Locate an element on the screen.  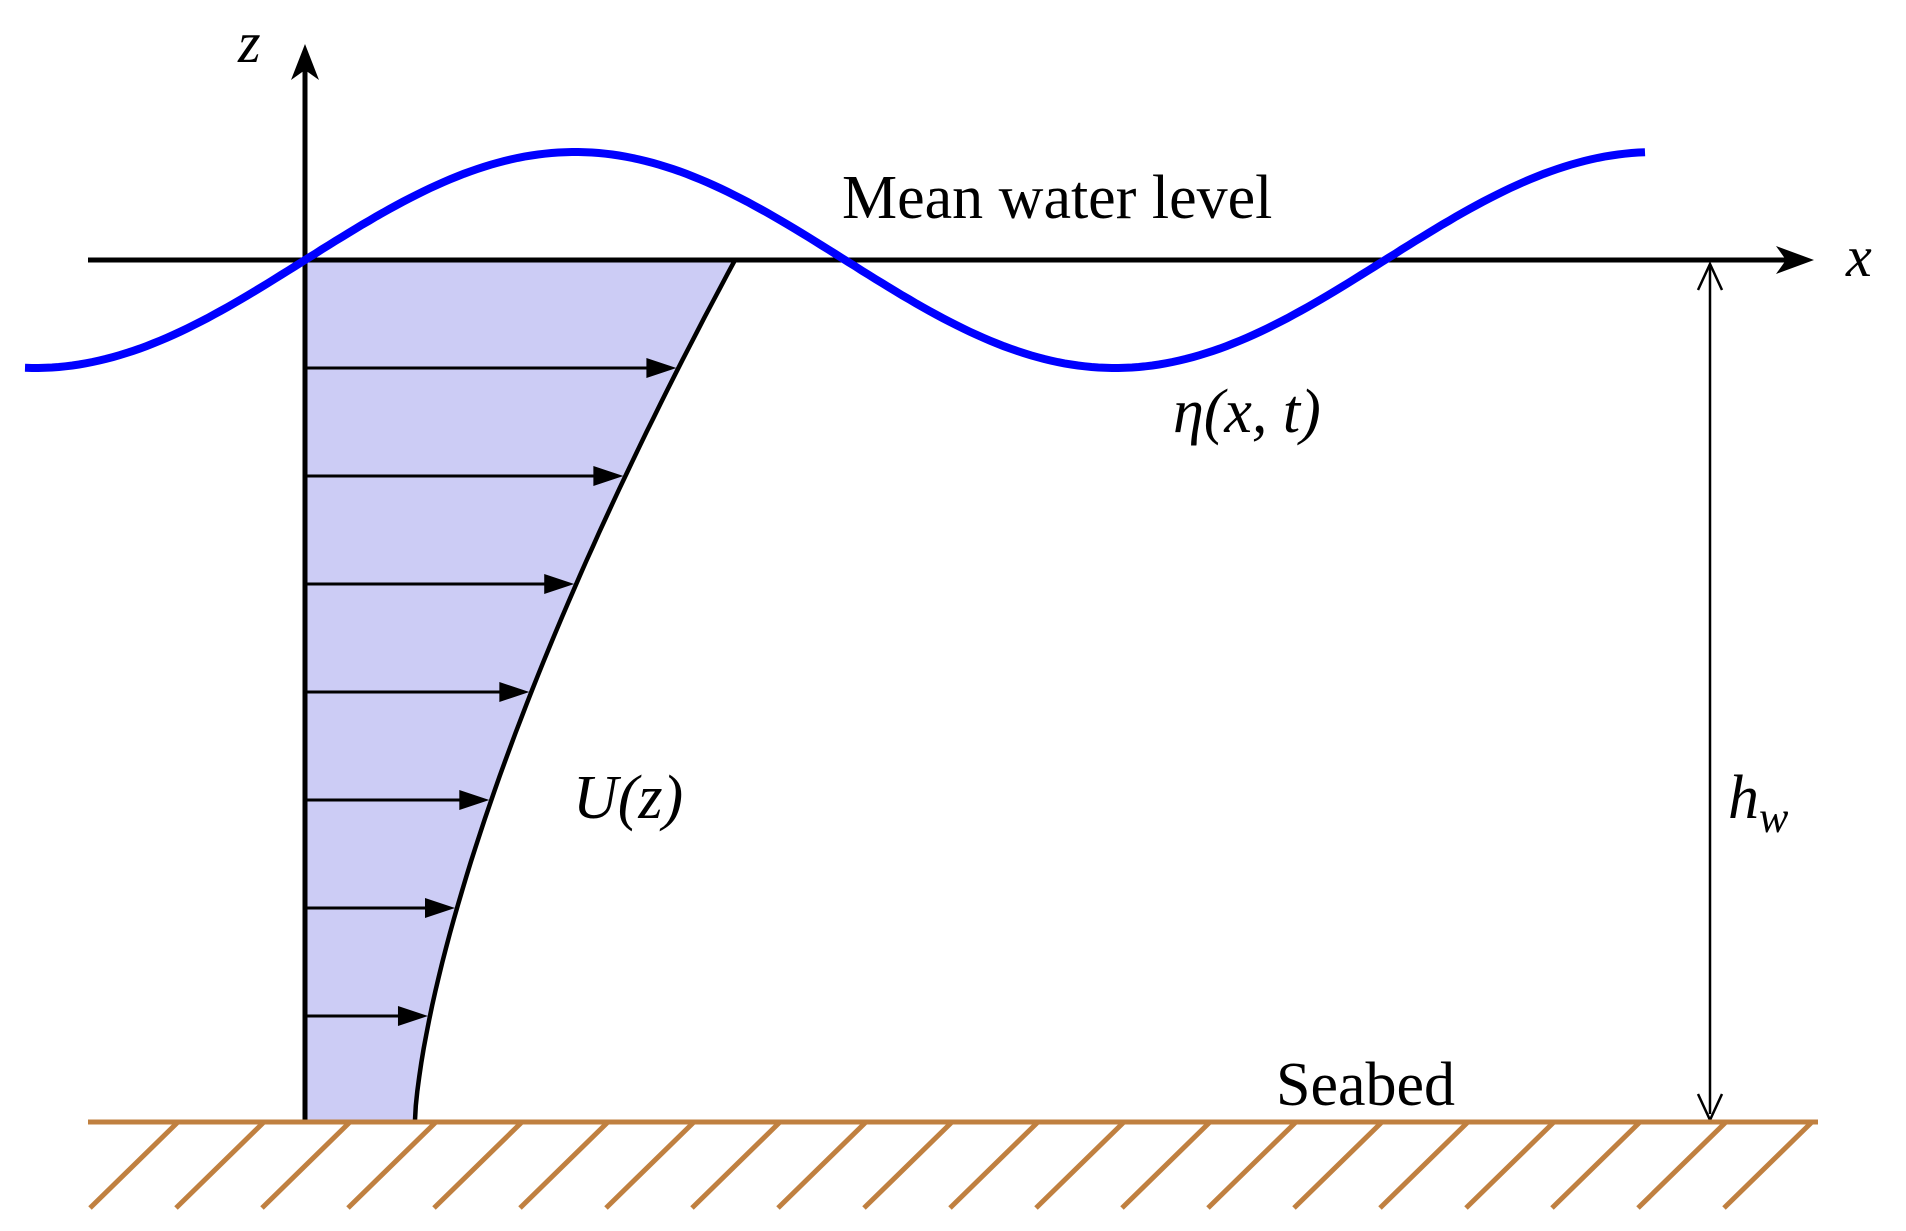
x-axis-arrowhead is located at coordinates (1795, 260).